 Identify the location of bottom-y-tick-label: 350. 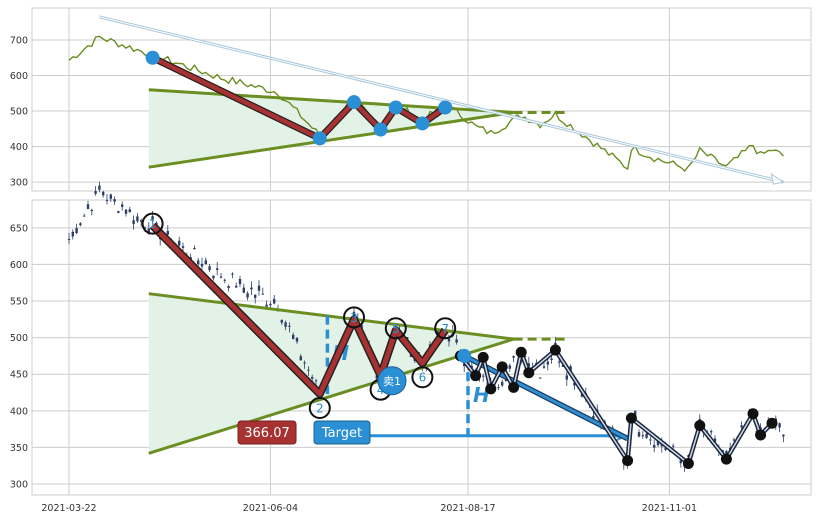
(19, 448).